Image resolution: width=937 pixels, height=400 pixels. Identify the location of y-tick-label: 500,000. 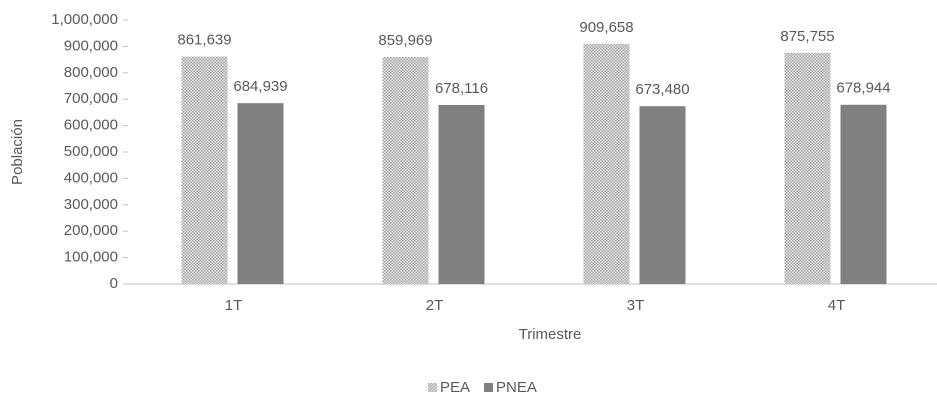
(91, 151).